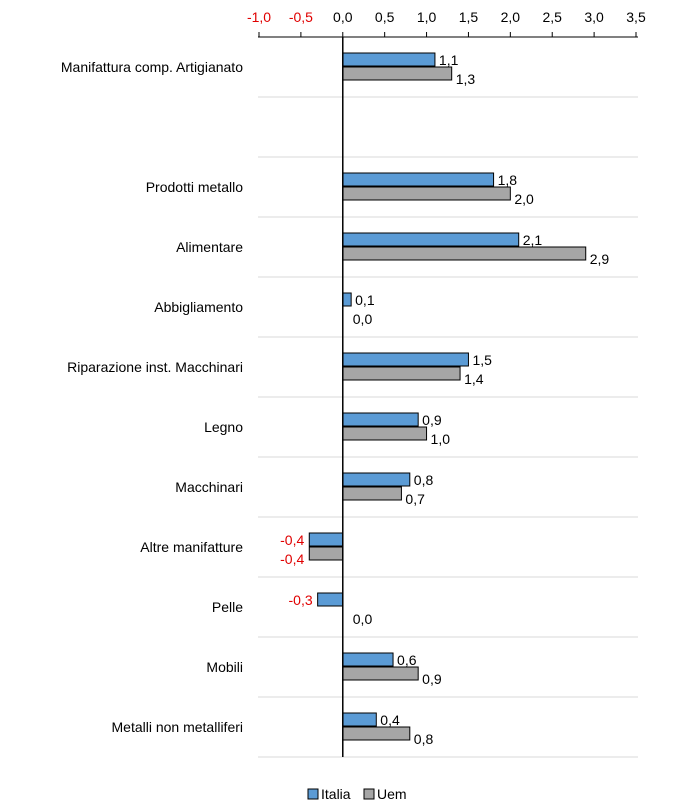 The width and height of the screenshot is (700, 811). What do you see at coordinates (469, 17) in the screenshot?
I see `x-tick-label: 1,5` at bounding box center [469, 17].